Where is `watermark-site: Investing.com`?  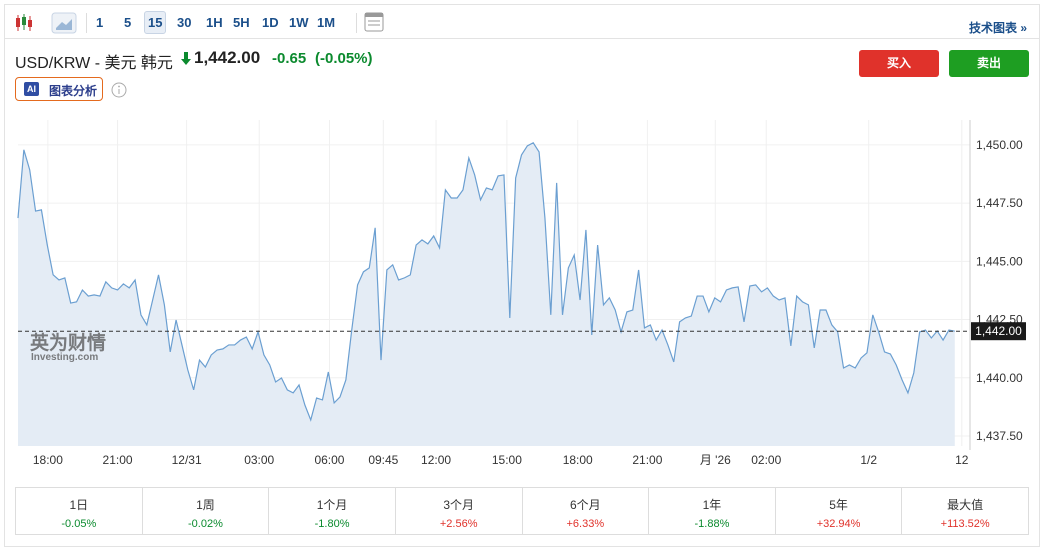
watermark-site: Investing.com is located at coordinates (64, 357).